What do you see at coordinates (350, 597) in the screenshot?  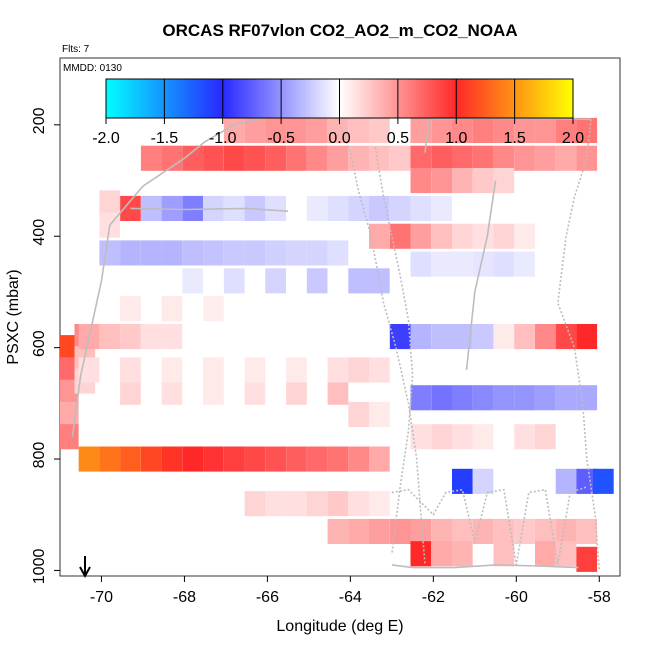 I see `x-tick-label: -64` at bounding box center [350, 597].